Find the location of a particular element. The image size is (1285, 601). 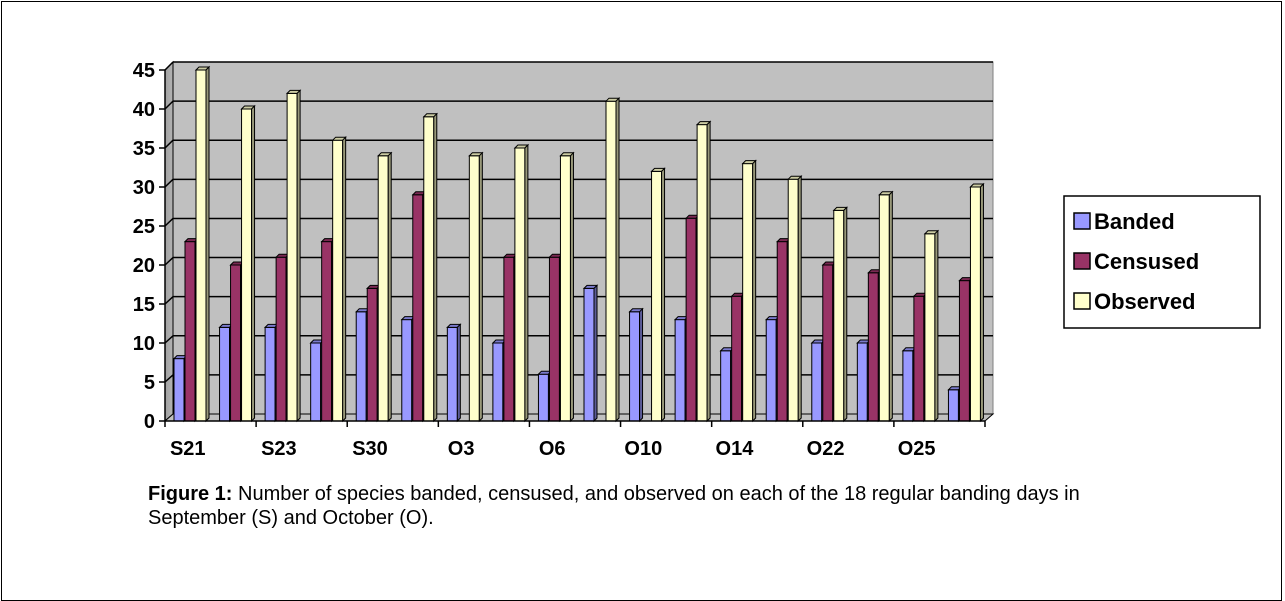

legend-swatch-observed is located at coordinates (1082, 301).